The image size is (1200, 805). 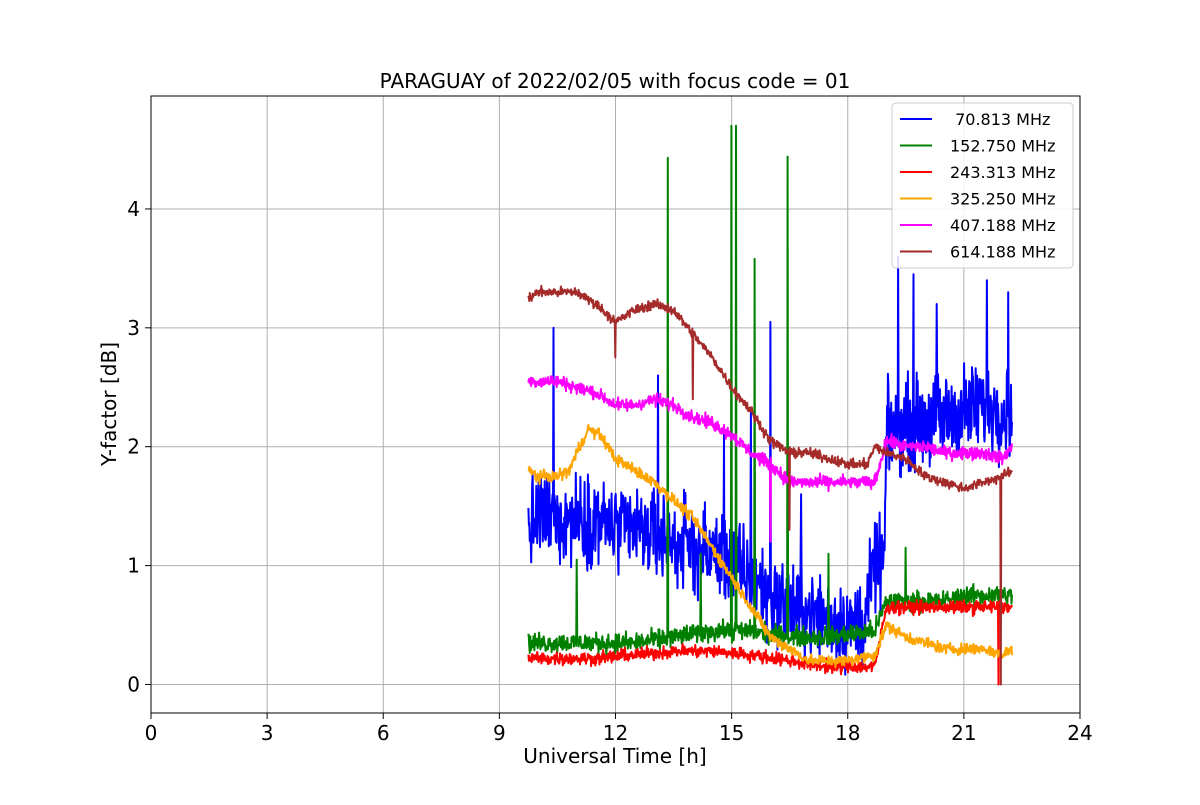 I want to click on x-tick-label: 12, so click(x=615, y=733).